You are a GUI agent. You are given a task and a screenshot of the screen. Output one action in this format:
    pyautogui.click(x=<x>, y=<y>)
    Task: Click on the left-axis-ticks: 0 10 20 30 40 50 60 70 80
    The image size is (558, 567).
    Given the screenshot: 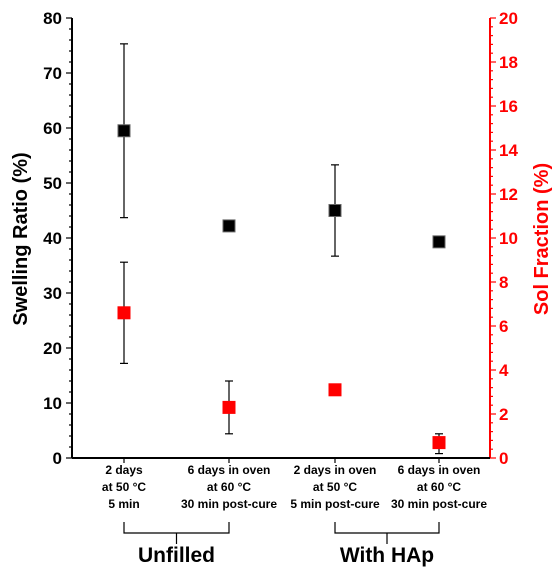 What is the action you would take?
    pyautogui.click(x=57, y=238)
    